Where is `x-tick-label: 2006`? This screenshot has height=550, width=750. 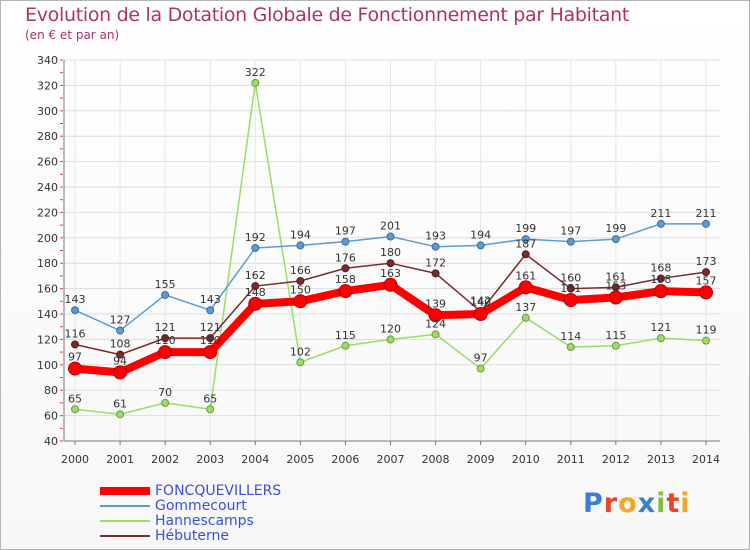 x-tick-label: 2006 is located at coordinates (345, 459).